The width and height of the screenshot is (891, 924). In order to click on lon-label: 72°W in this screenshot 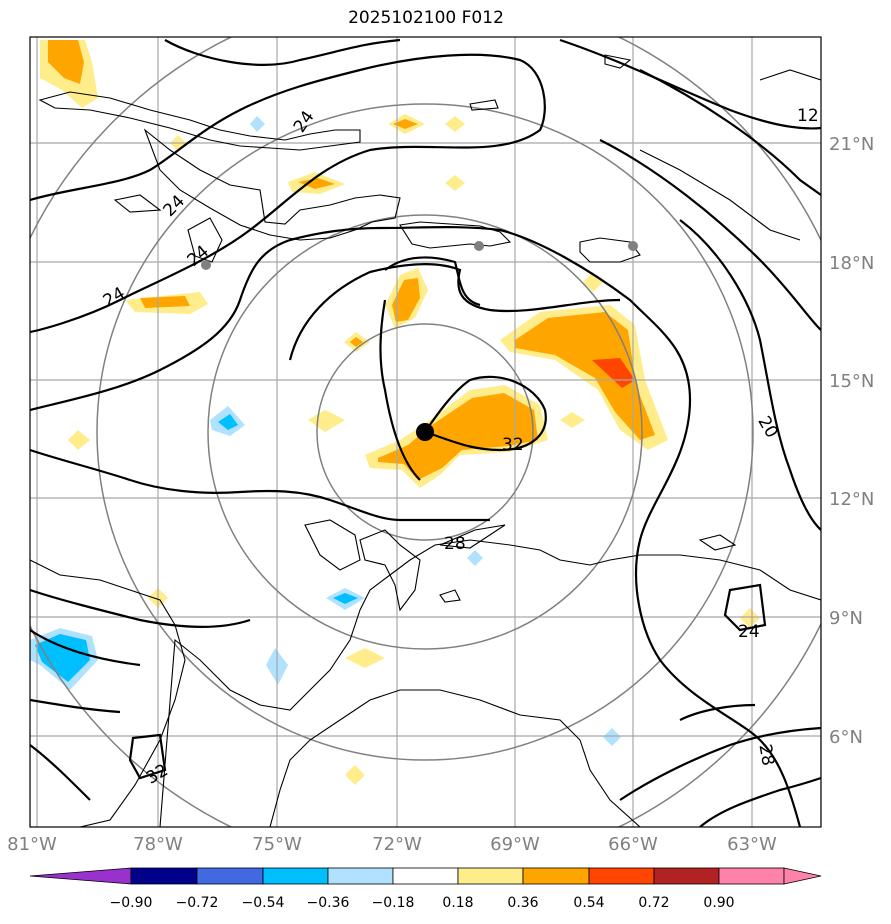, I will do `click(397, 844)`.